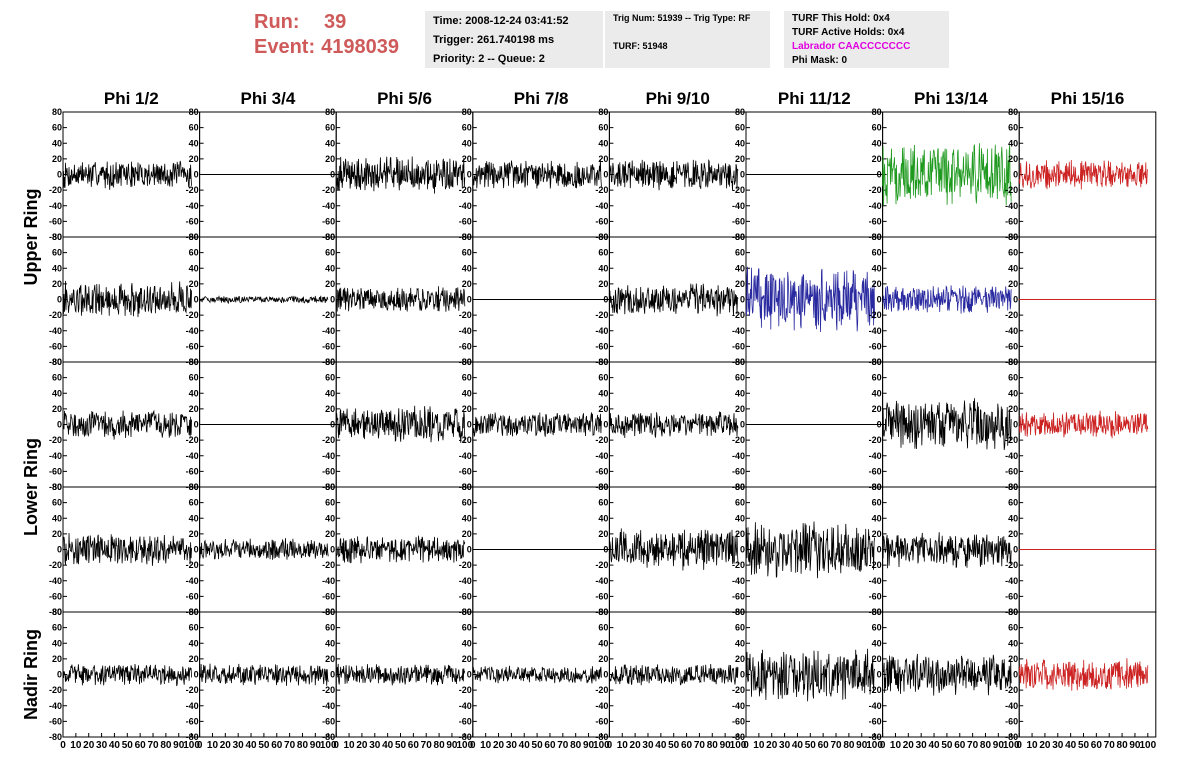  What do you see at coordinates (1011, 745) in the screenshot?
I see `x-tick-label: 100` at bounding box center [1011, 745].